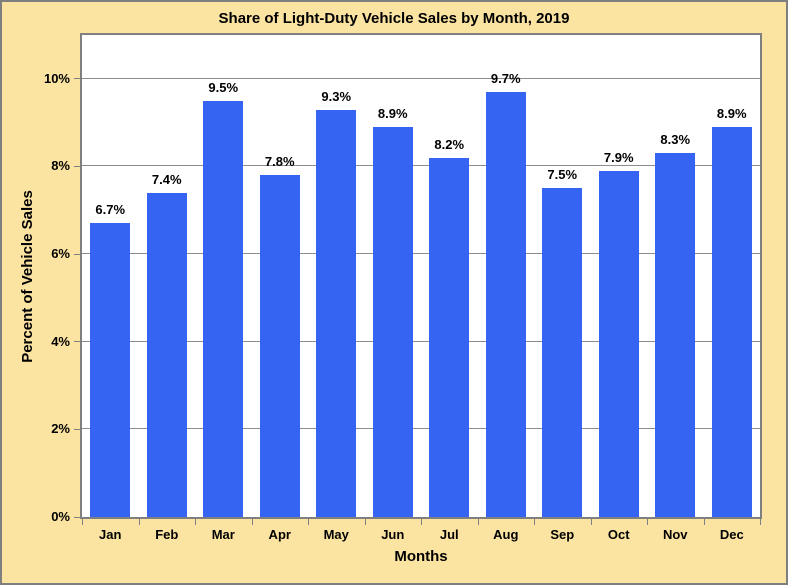 The width and height of the screenshot is (788, 585). What do you see at coordinates (36, 279) in the screenshot?
I see `y-tick-labels: 0% 2% 4% 6% 8% 10%` at bounding box center [36, 279].